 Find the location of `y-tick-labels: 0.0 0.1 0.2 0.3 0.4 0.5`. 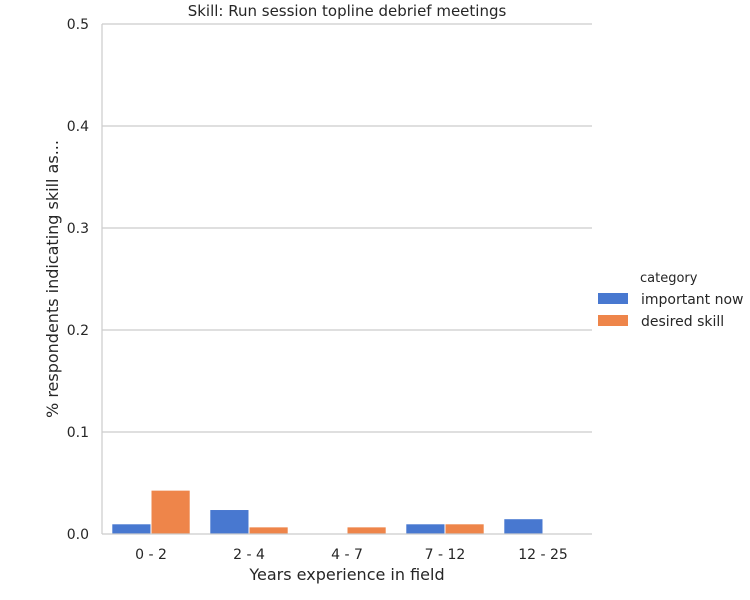

y-tick-labels: 0.0 0.1 0.2 0.3 0.4 0.5 is located at coordinates (78, 280).